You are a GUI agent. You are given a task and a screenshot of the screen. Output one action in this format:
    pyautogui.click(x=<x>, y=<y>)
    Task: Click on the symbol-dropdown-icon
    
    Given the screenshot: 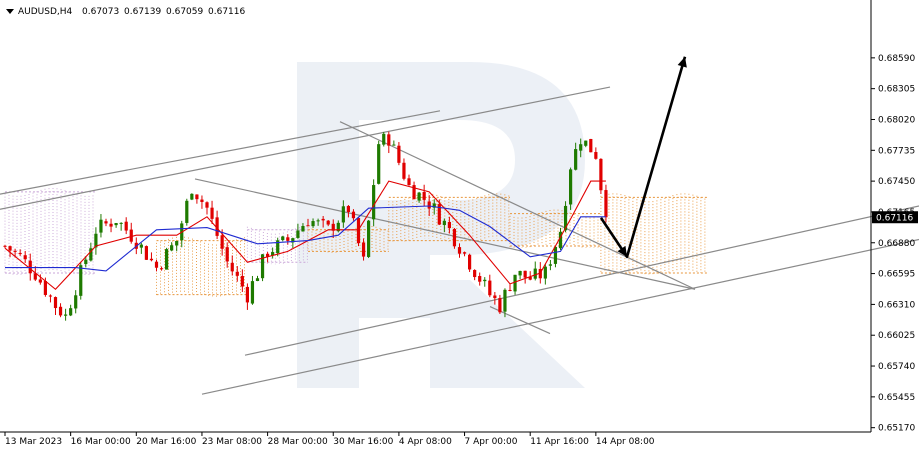 What is the action you would take?
    pyautogui.click(x=10, y=11)
    